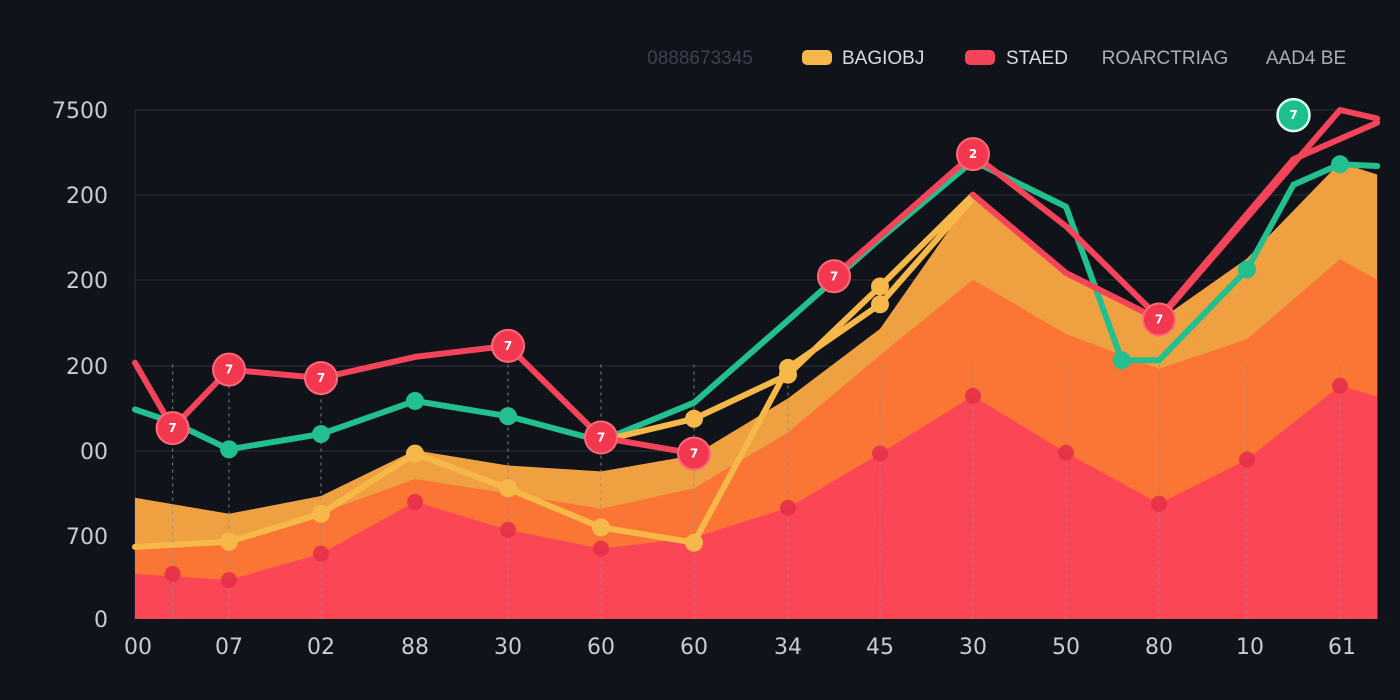 The height and width of the screenshot is (700, 1400). I want to click on red-line-marker-7: 7, so click(694, 453).